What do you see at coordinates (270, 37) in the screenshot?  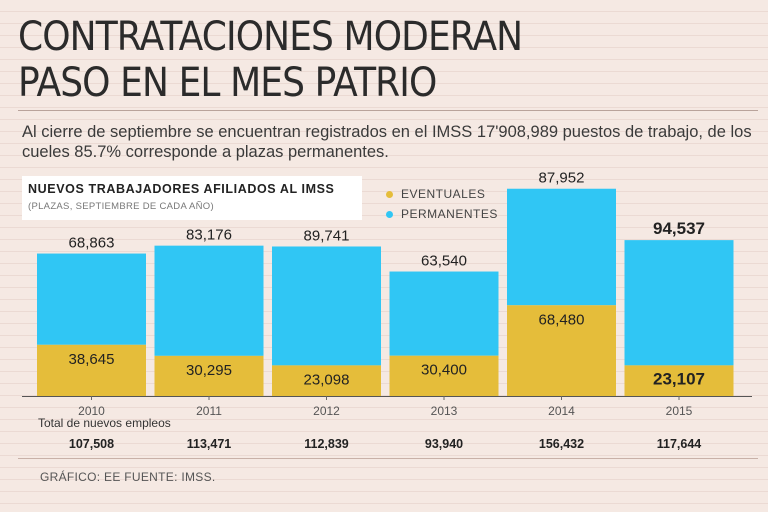 I see `title-line-1: CONTRATACIONES MODERAN` at bounding box center [270, 37].